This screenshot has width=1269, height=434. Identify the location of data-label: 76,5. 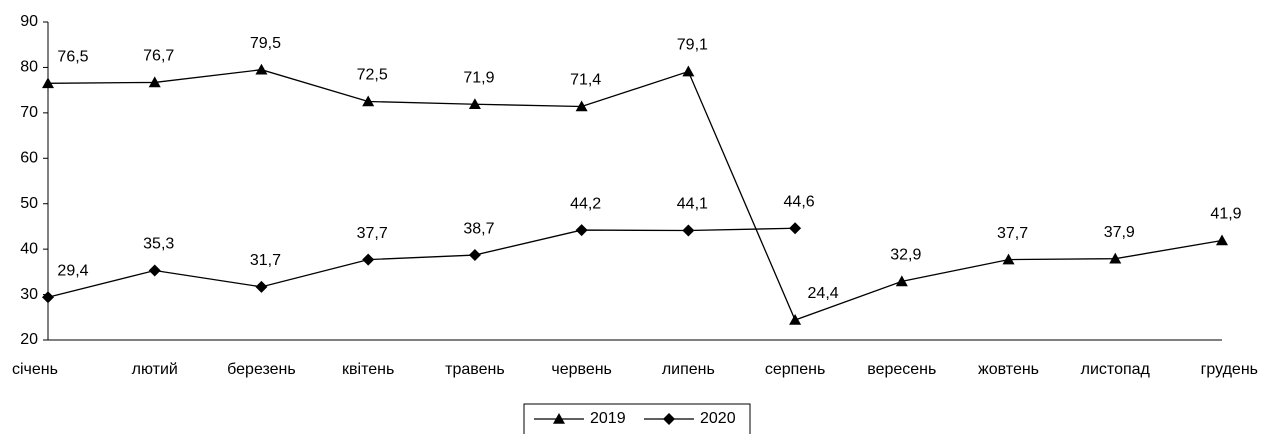
(72, 57).